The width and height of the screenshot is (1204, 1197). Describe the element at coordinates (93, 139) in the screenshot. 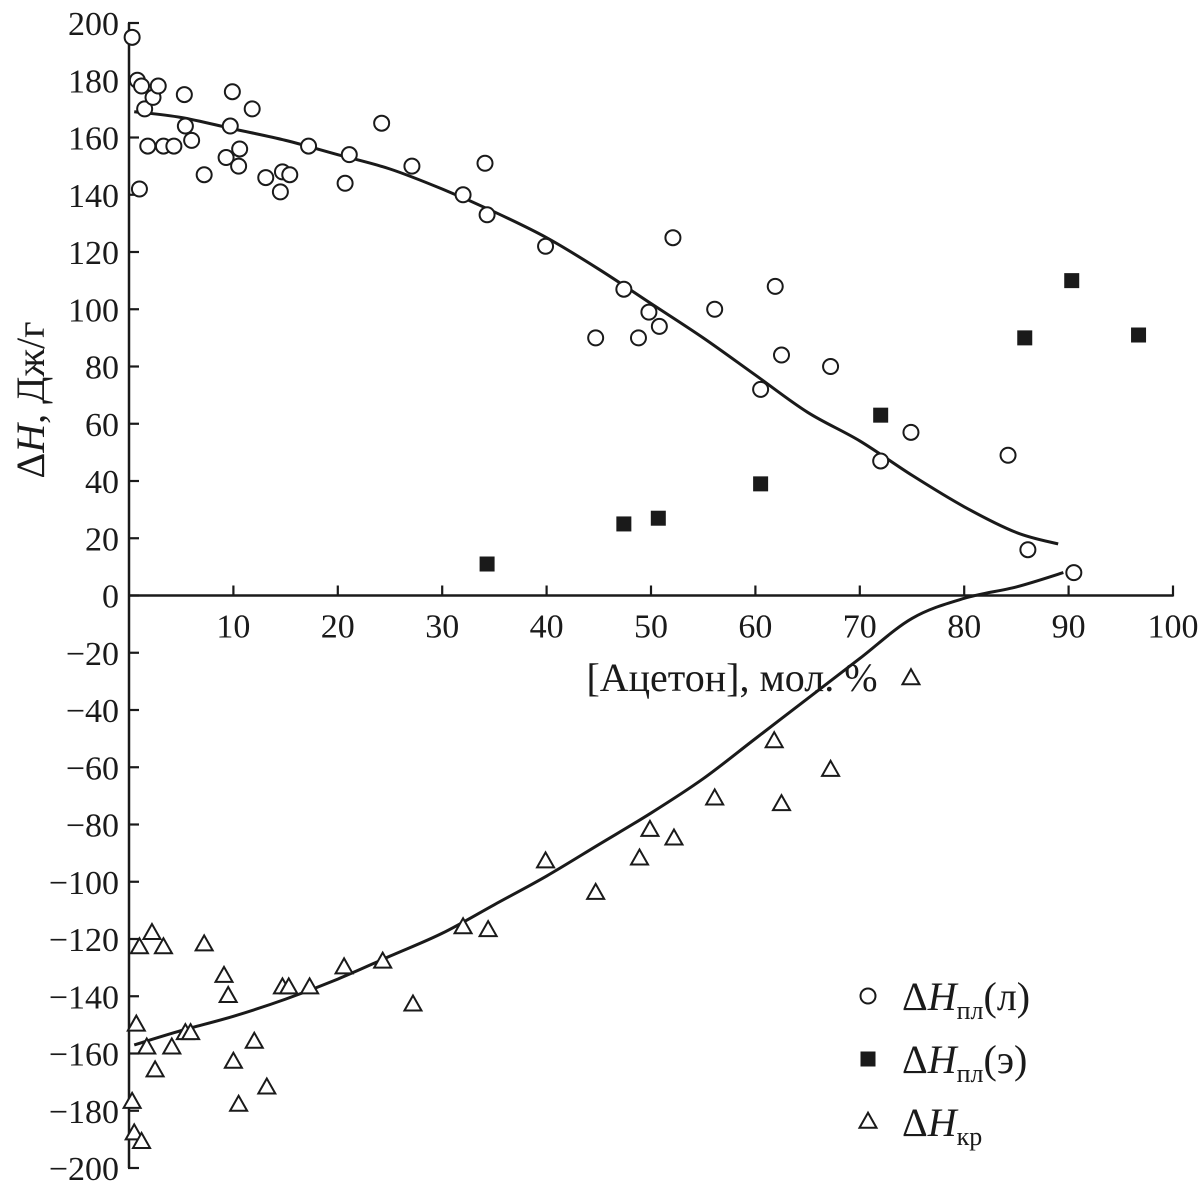

I see `y-tick-label: 160` at that location.